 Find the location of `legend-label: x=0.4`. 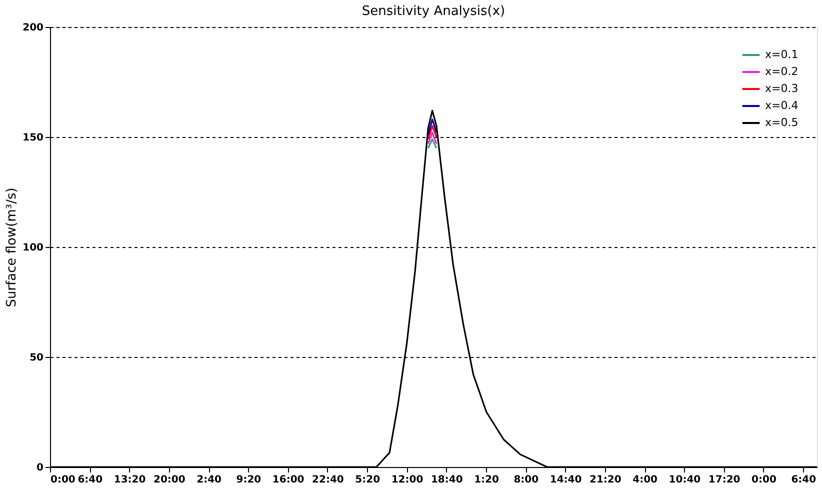

legend-label: x=0.4 is located at coordinates (781, 105).